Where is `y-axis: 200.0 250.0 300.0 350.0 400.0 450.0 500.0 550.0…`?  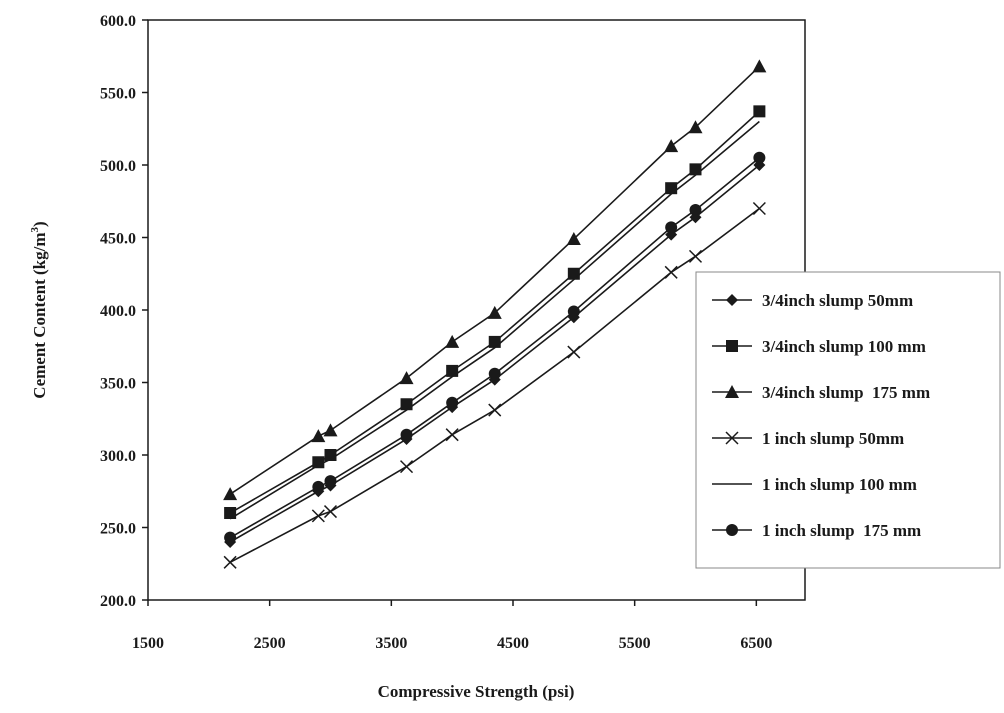
y-axis: 200.0 250.0 300.0 350.0 400.0 450.0 500.0 550.0… is located at coordinates (124, 311).